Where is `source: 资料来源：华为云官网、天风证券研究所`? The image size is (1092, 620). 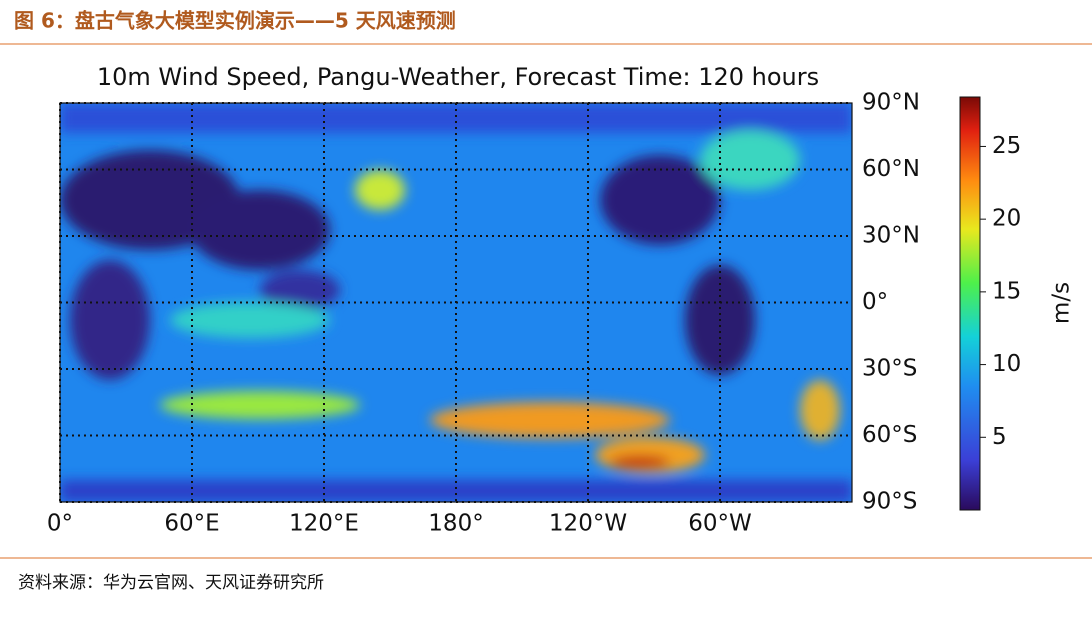 source: 资料来源：华为云官网、天风证券研究所 is located at coordinates (171, 583).